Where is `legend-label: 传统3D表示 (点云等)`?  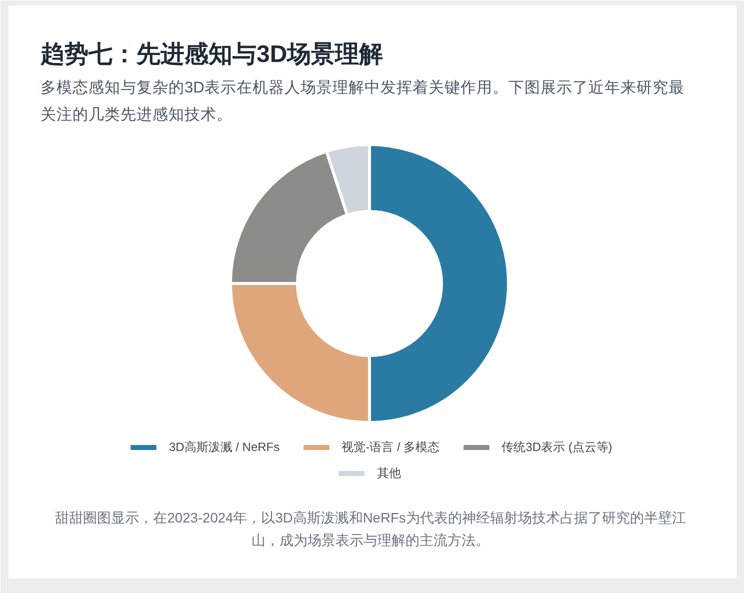
legend-label: 传统3D表示 (点云等) is located at coordinates (557, 447).